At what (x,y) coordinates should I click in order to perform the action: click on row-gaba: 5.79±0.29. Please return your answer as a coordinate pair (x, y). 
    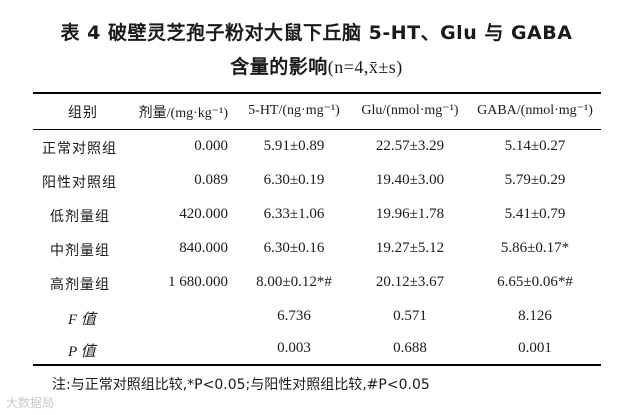
    Looking at the image, I should click on (535, 180).